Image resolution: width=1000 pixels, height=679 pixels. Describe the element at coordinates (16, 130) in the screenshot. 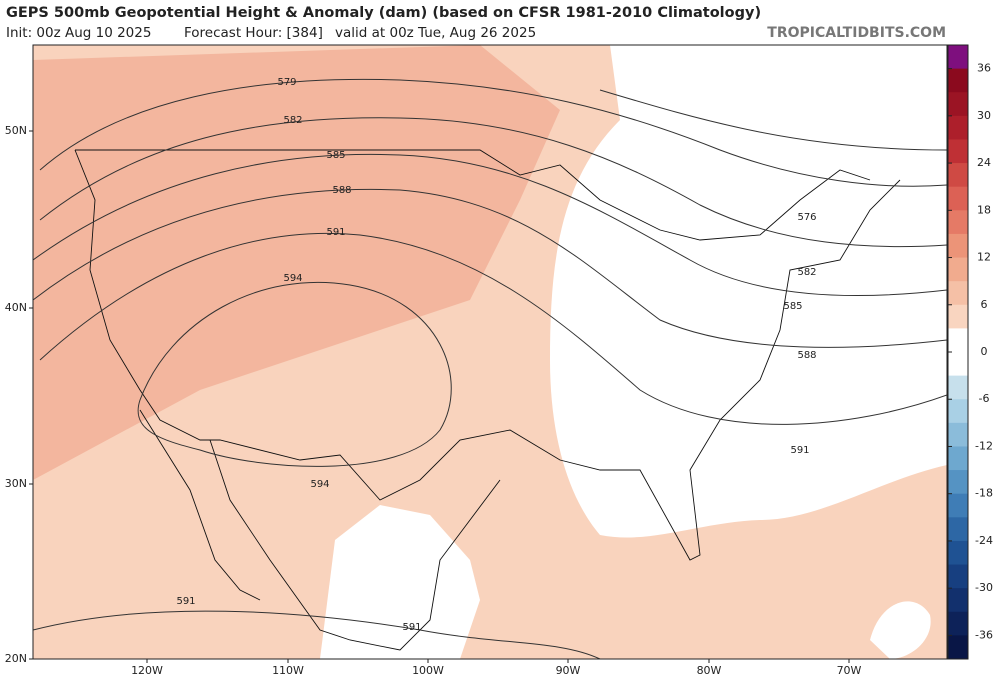

I see `lat-label: 50N` at that location.